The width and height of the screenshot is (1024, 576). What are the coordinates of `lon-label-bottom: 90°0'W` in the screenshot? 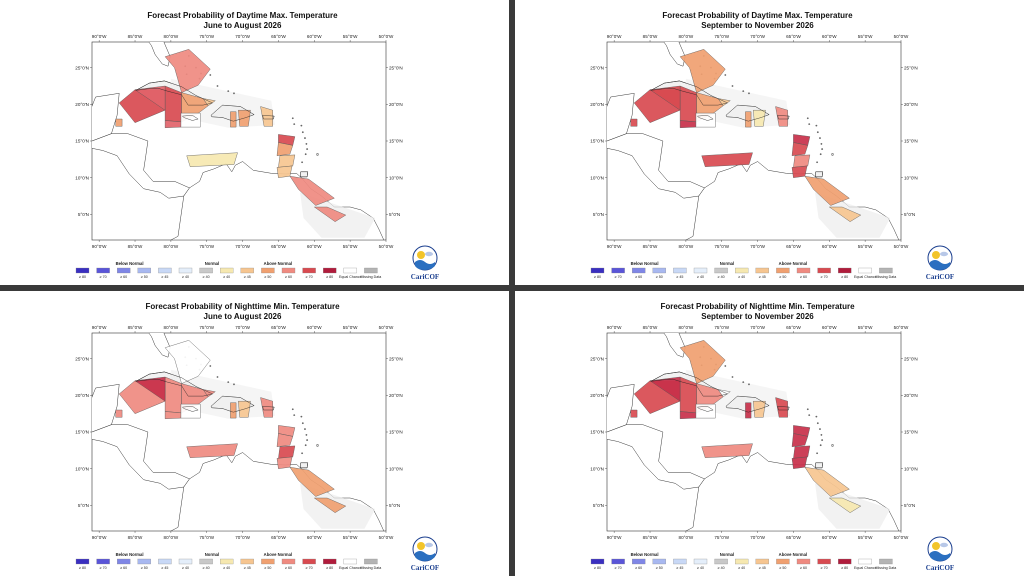 It's located at (99, 537).